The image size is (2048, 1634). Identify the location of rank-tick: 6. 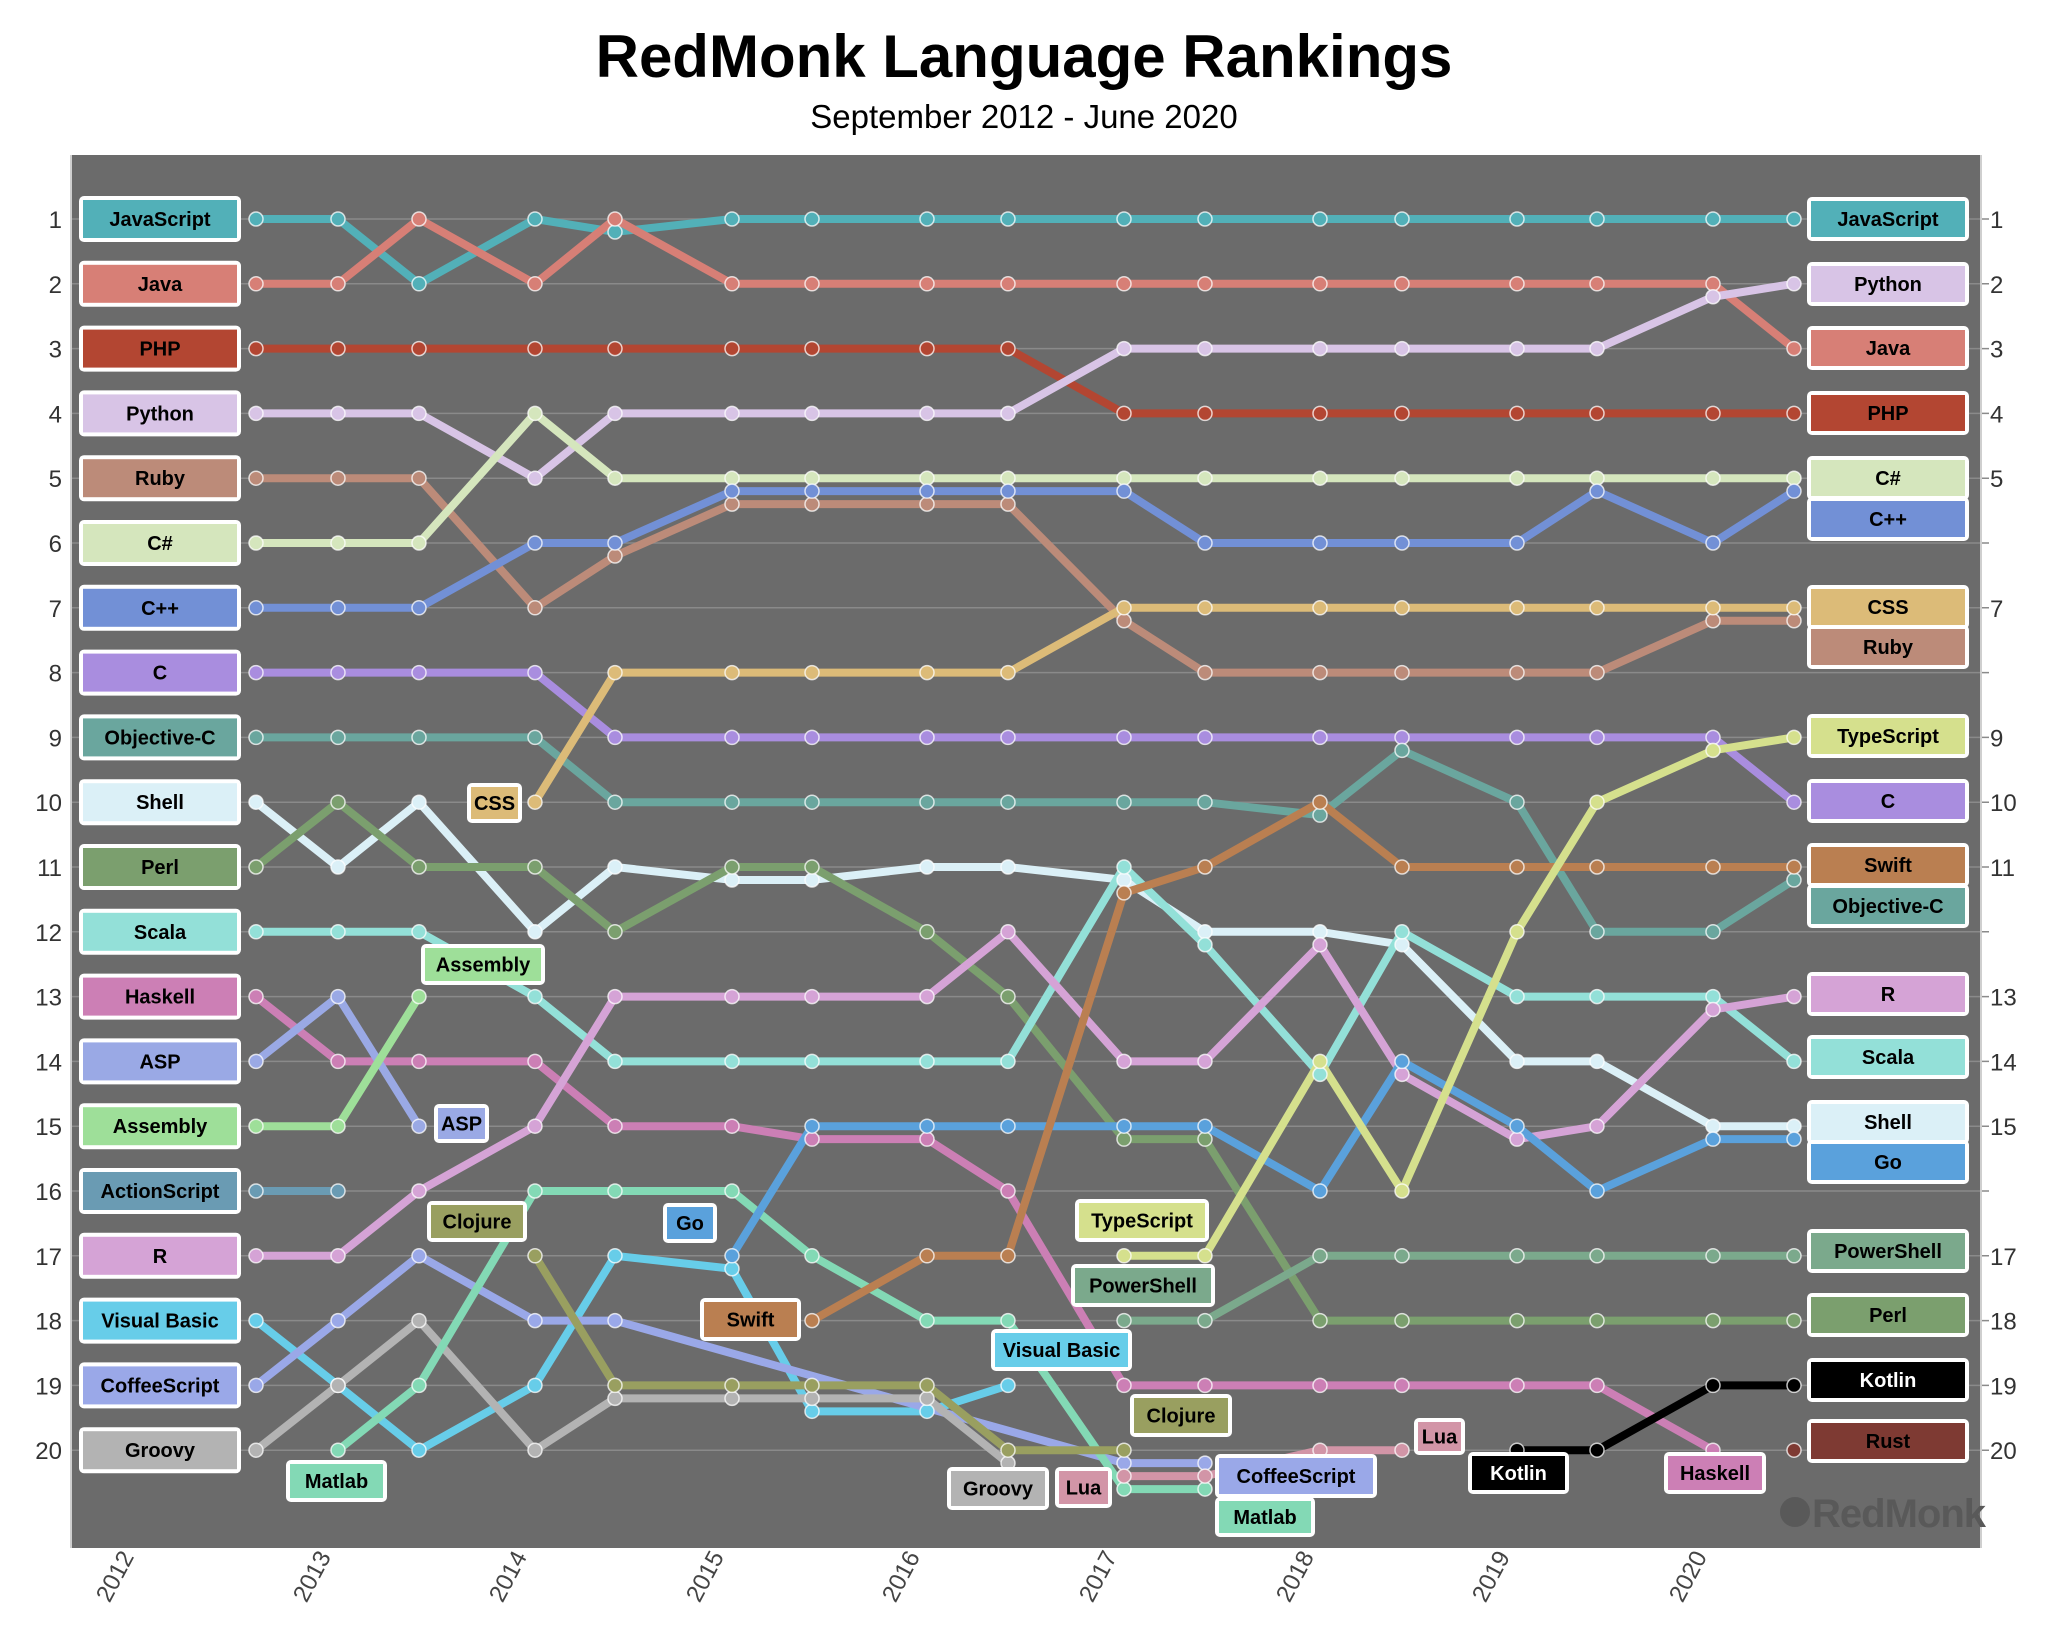
(55, 544).